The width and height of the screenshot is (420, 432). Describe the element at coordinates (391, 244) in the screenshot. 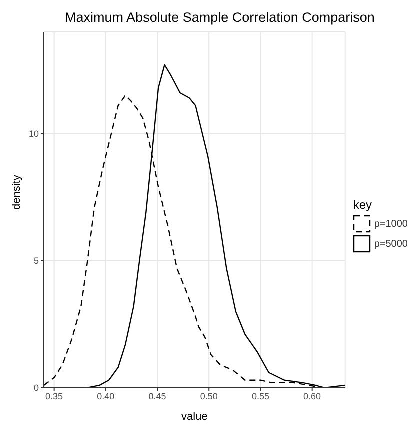

I see `legend-label: p=5000` at that location.